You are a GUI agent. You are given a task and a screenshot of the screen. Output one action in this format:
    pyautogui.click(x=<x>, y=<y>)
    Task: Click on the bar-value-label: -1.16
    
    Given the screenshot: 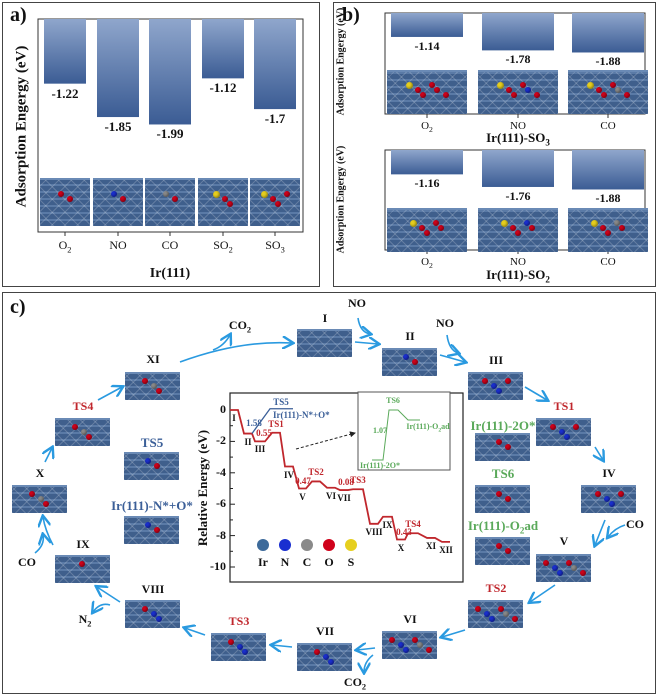 What is the action you would take?
    pyautogui.click(x=427, y=183)
    